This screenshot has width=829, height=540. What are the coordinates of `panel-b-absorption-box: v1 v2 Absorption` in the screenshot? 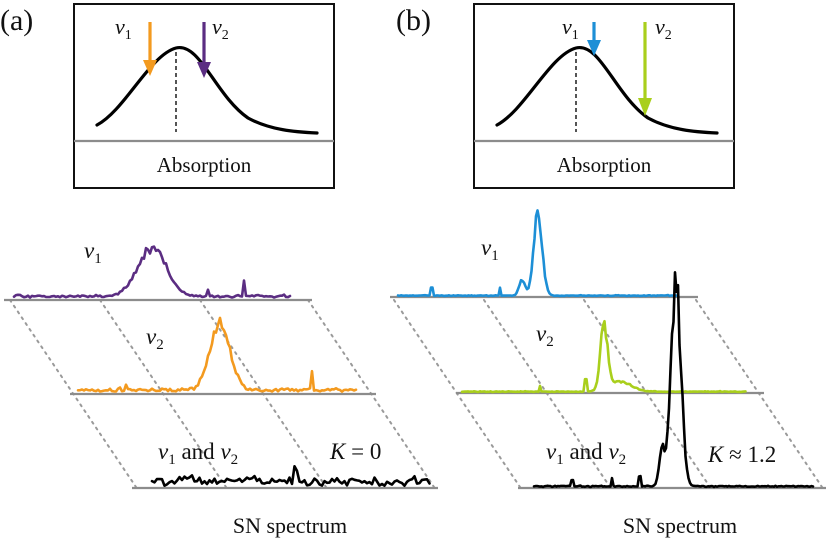 It's located at (604, 96).